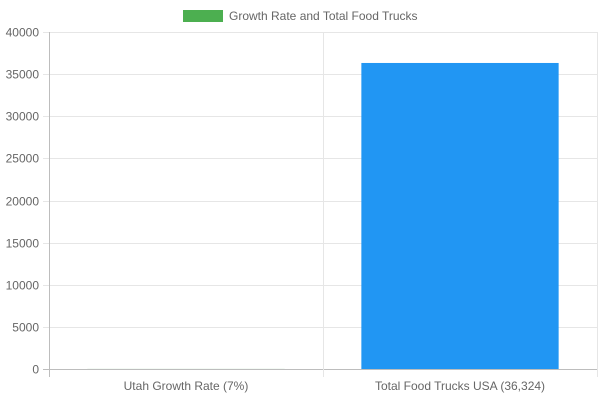 The height and width of the screenshot is (400, 600). I want to click on legend: Growth Rate and Total Food Trucks, so click(300, 16).